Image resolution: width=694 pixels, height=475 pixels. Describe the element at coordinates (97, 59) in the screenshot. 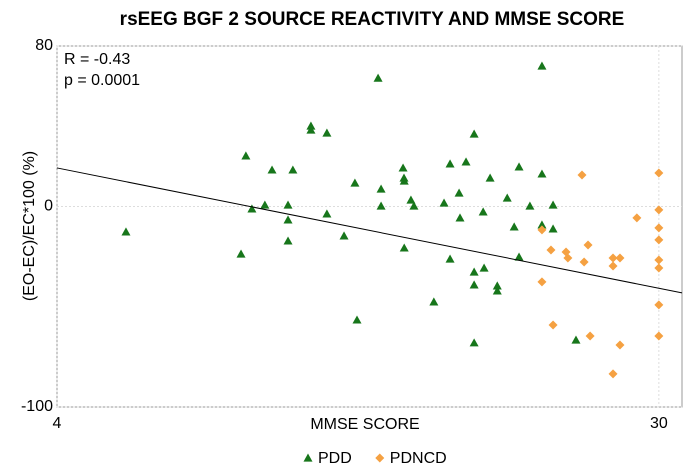

I see `annotation: R = -0.43` at that location.